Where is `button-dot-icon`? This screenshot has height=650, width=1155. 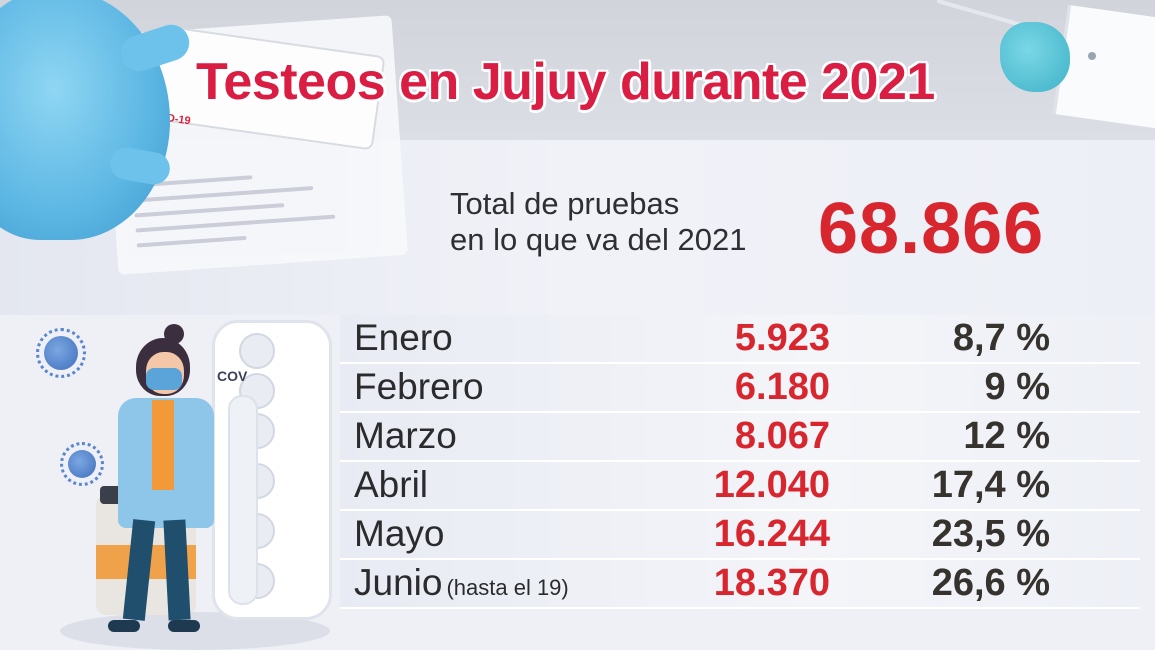 button-dot-icon is located at coordinates (1092, 56).